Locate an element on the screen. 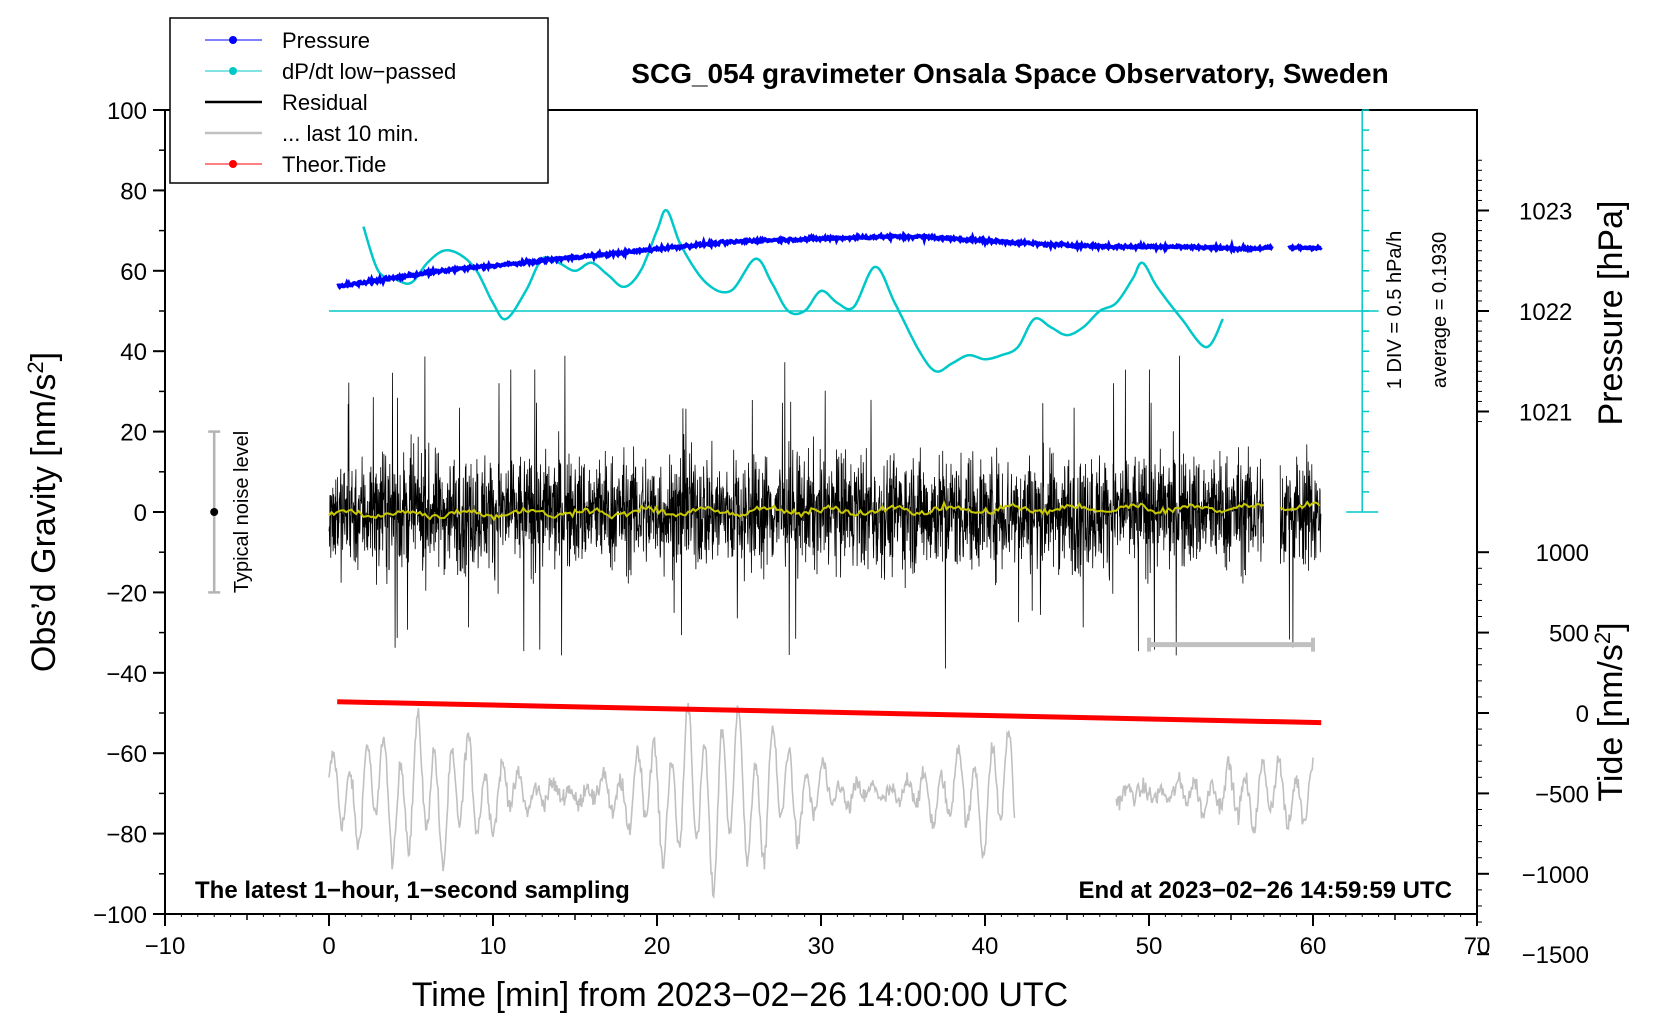 This screenshot has height=1020, width=1660. average-note: average = 0.1930 is located at coordinates (1440, 310).